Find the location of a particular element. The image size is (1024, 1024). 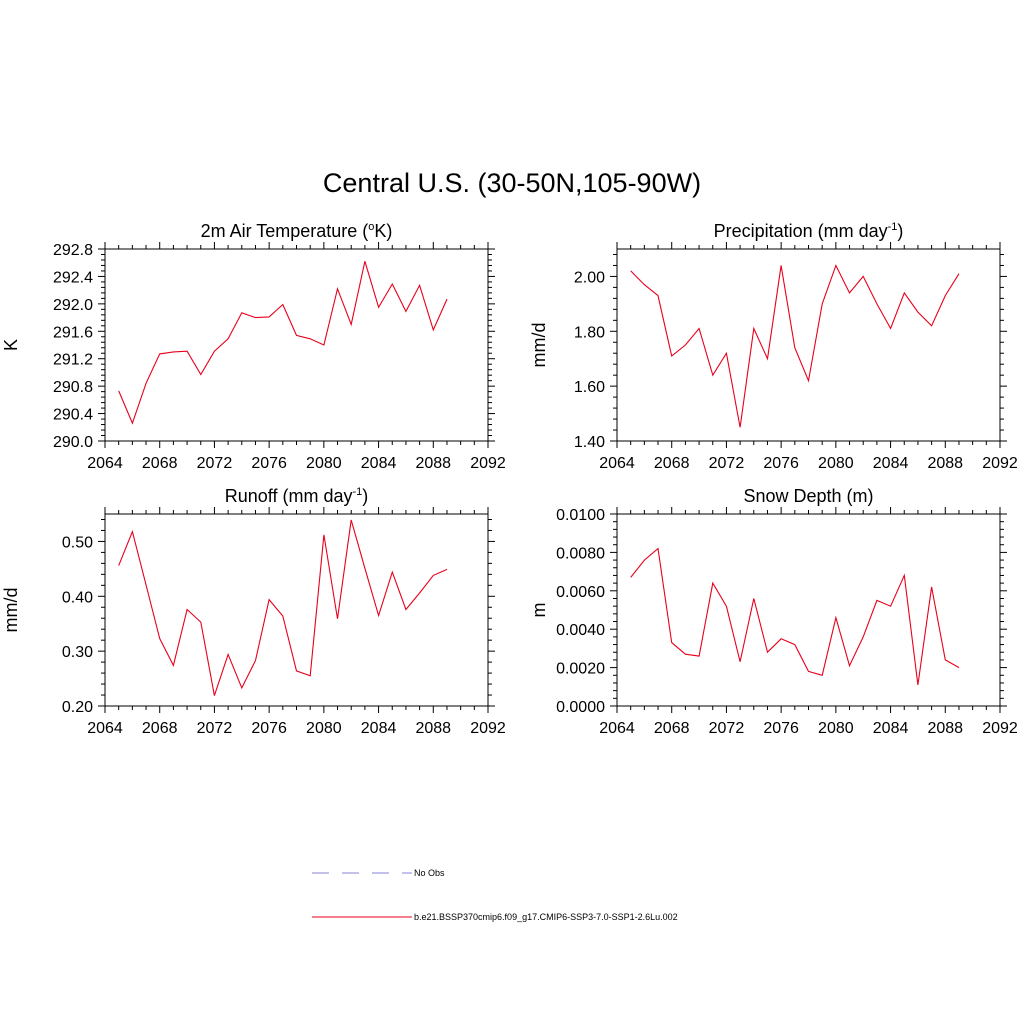

y-tick-label: 292.4 is located at coordinates (73, 277).